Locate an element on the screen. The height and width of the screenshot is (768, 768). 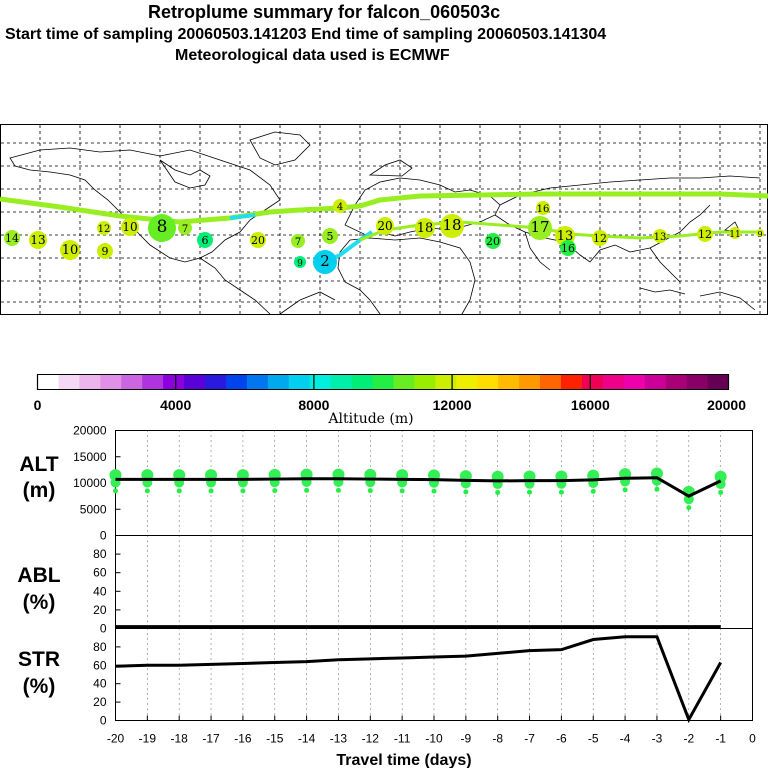
cluster-marker: 8 is located at coordinates (162, 228).